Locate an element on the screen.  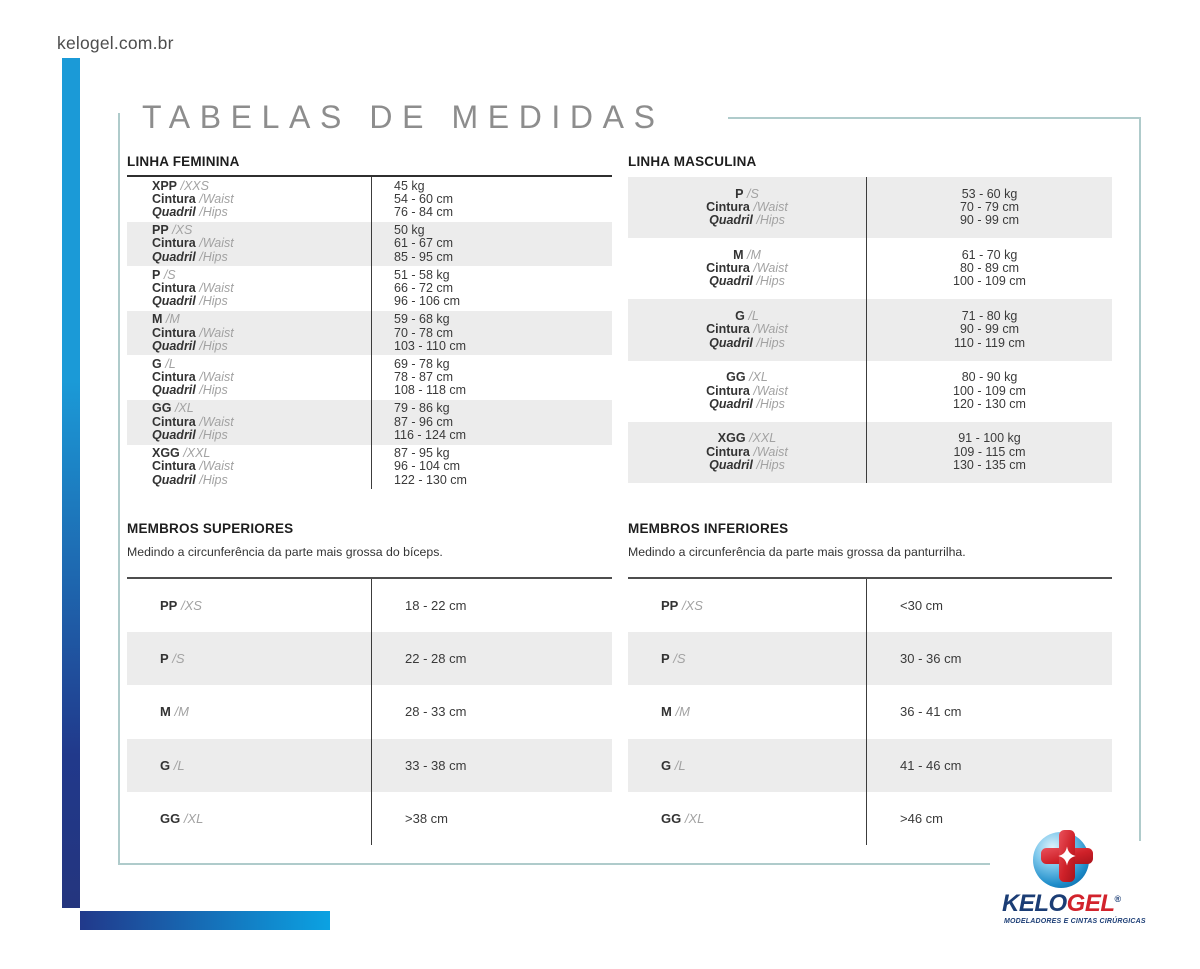
size-label-cell: M /M Cintura /Waist Quadril /Hips is located at coordinates (747, 269).